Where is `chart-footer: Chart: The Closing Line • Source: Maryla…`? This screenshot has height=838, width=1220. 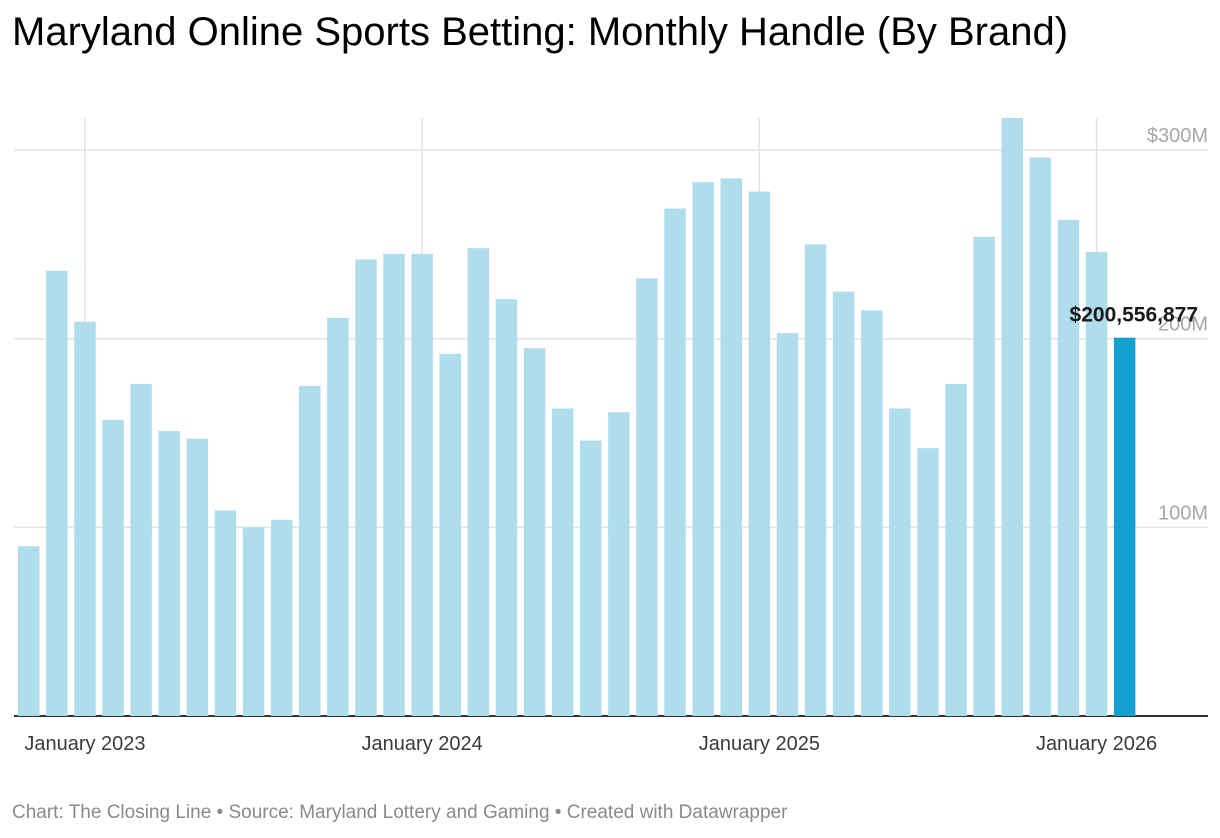 chart-footer: Chart: The Closing Line • Source: Maryla… is located at coordinates (400, 812).